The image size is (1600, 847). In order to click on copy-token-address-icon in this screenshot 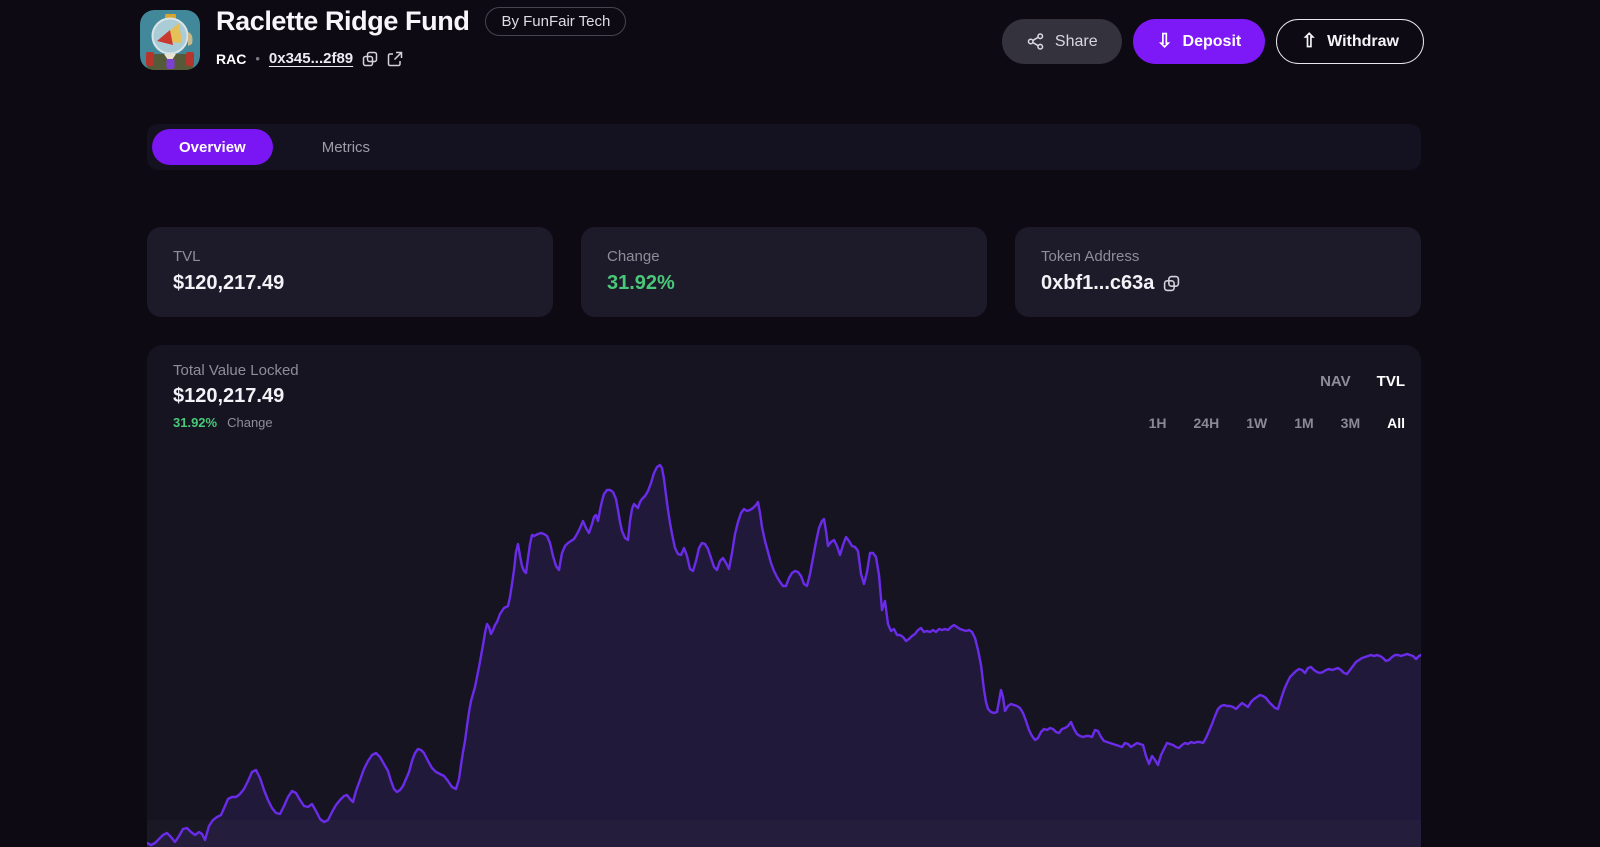, I will do `click(1171, 283)`.